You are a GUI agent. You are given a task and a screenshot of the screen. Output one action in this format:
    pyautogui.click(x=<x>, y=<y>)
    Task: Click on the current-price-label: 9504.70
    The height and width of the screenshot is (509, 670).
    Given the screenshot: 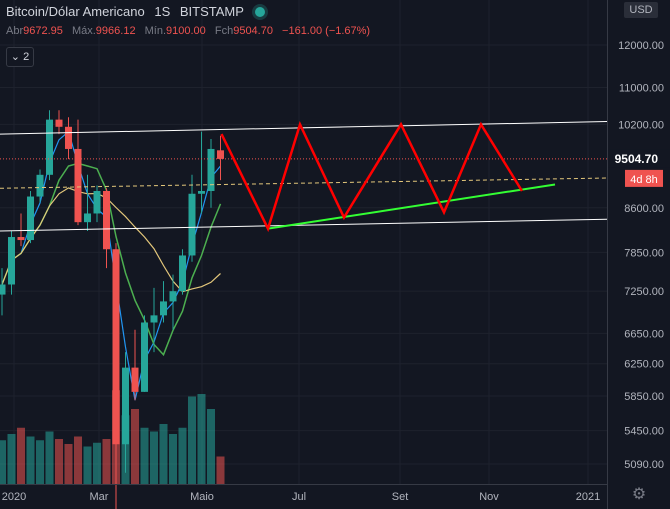 What is the action you would take?
    pyautogui.click(x=637, y=159)
    